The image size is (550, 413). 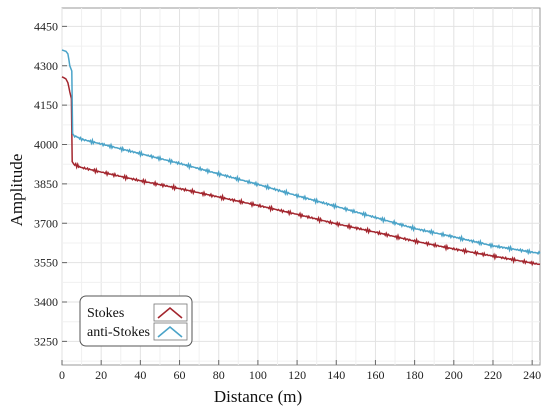 What do you see at coordinates (62, 375) in the screenshot?
I see `x-tick-label: 0` at bounding box center [62, 375].